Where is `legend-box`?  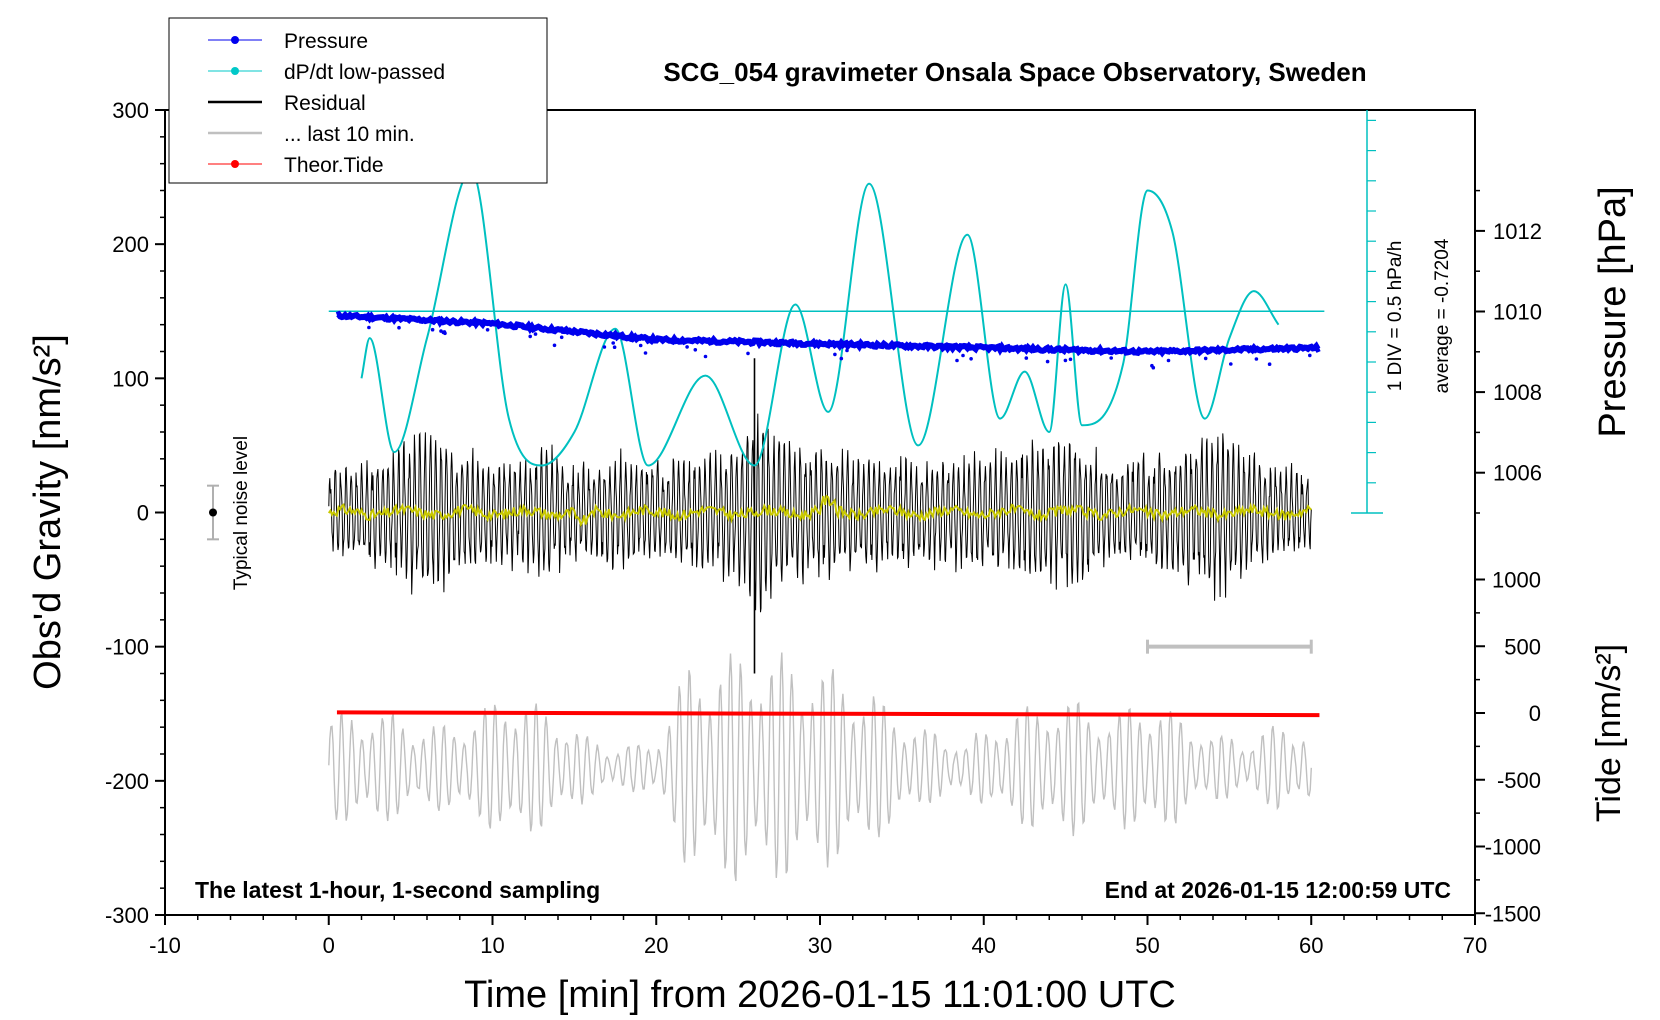
legend-box is located at coordinates (358, 100).